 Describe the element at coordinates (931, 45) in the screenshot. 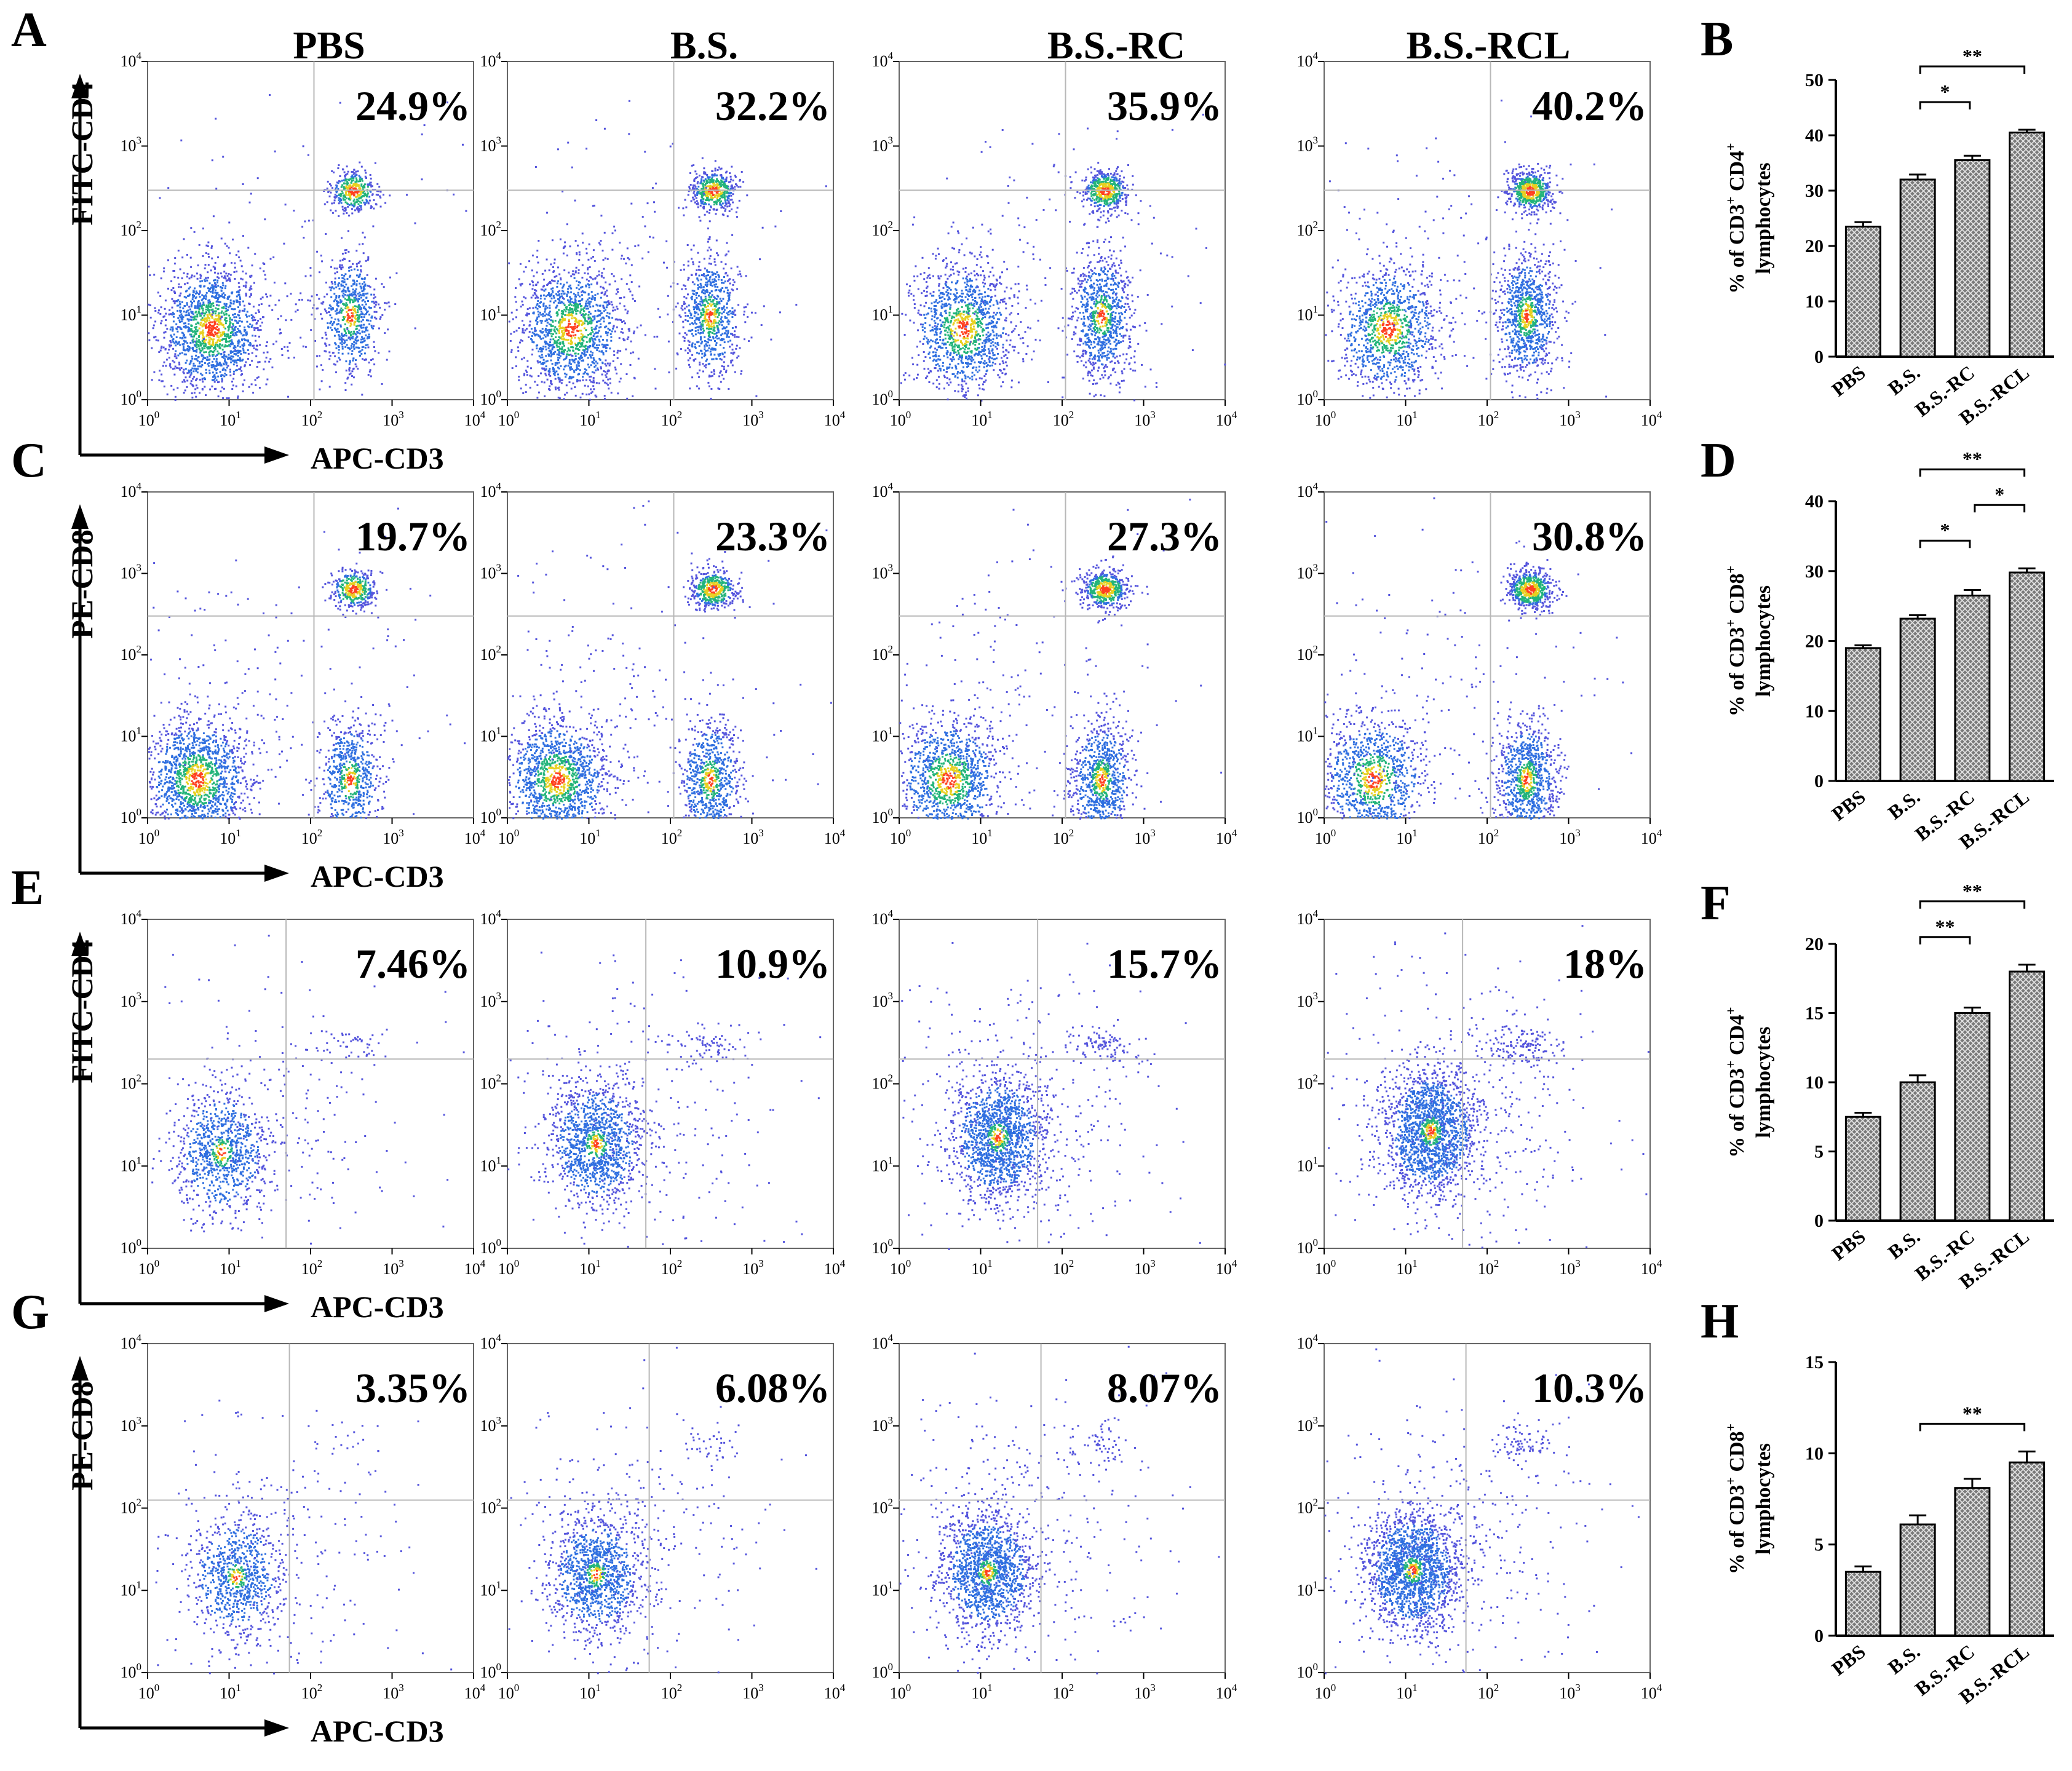

I see `column-headers: PBS B.S. B.S.-RC B.S.-RCL` at that location.